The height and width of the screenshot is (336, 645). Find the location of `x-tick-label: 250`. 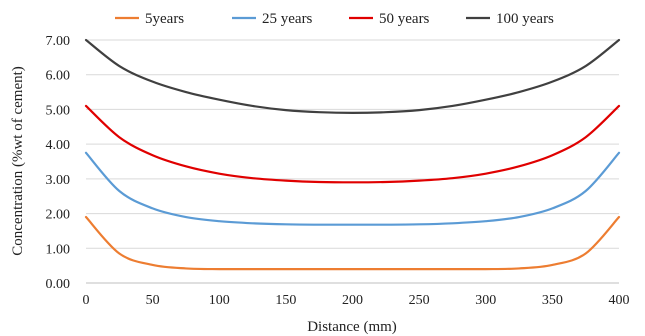

x-tick-label: 250 is located at coordinates (419, 300).